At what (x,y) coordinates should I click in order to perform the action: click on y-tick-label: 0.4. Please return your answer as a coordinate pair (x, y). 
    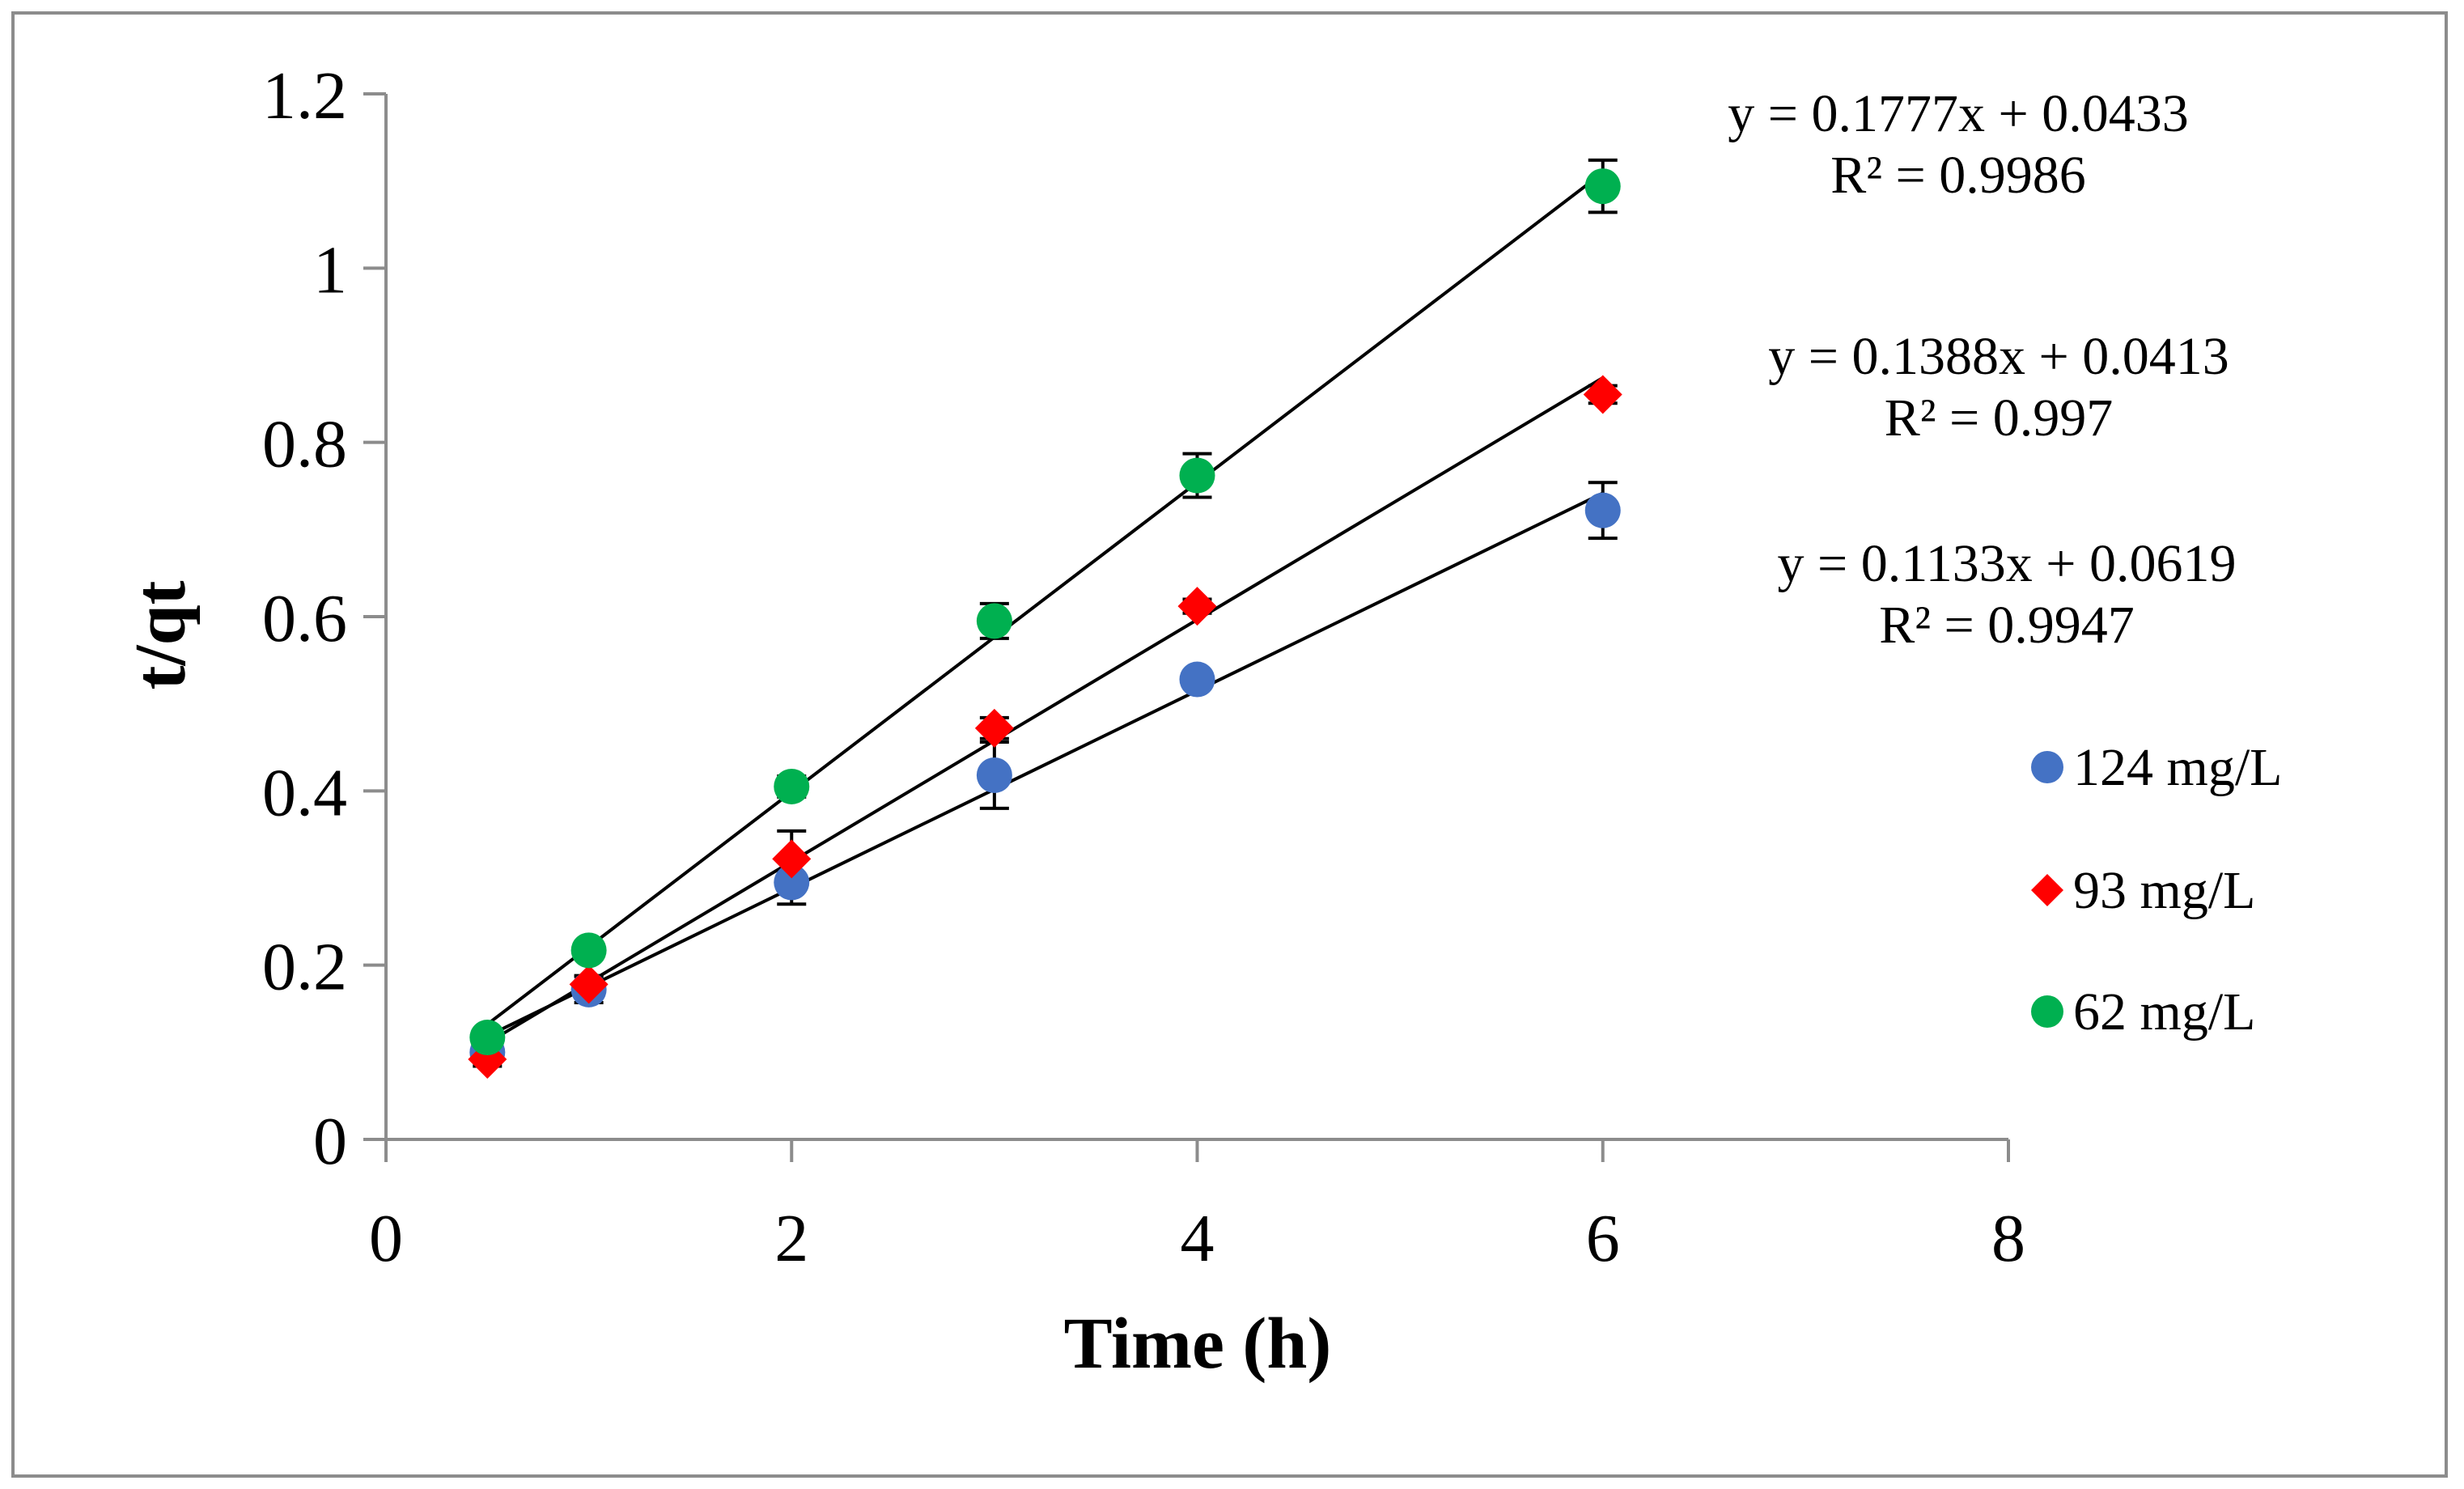
    Looking at the image, I should click on (304, 792).